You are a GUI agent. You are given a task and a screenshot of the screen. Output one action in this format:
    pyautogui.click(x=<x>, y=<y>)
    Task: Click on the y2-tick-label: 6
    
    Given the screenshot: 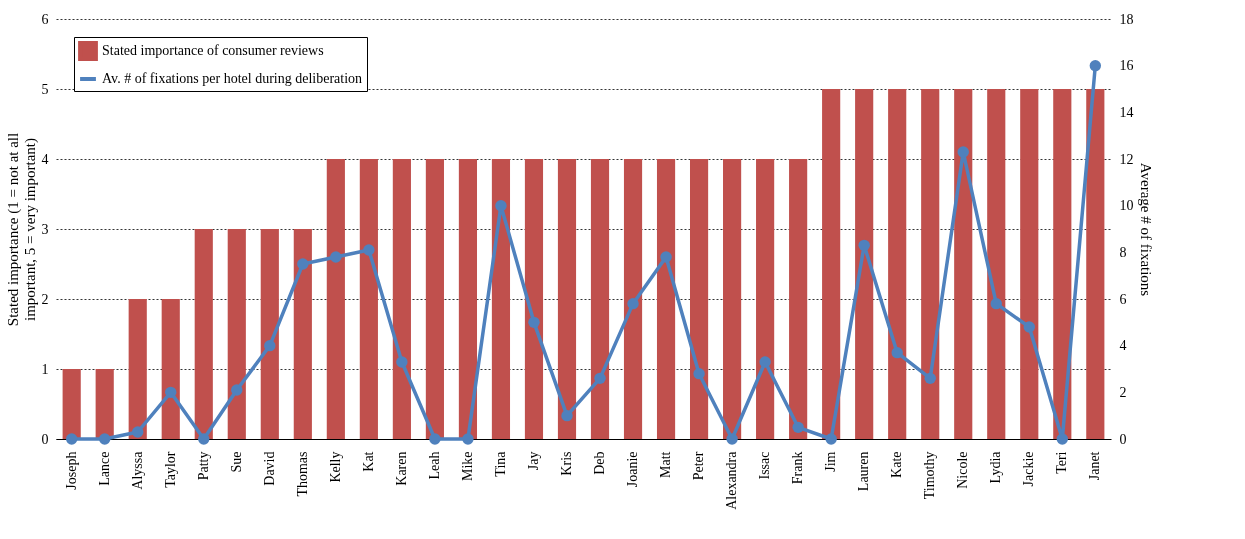 What is the action you would take?
    pyautogui.click(x=1123, y=299)
    